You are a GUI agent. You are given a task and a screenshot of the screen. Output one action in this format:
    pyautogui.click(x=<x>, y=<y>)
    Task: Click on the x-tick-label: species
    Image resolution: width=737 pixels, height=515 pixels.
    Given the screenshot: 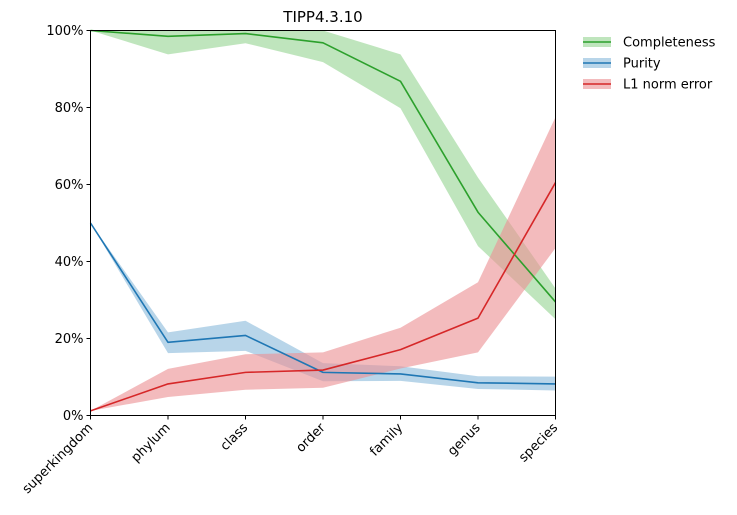 What is the action you would take?
    pyautogui.click(x=538, y=442)
    